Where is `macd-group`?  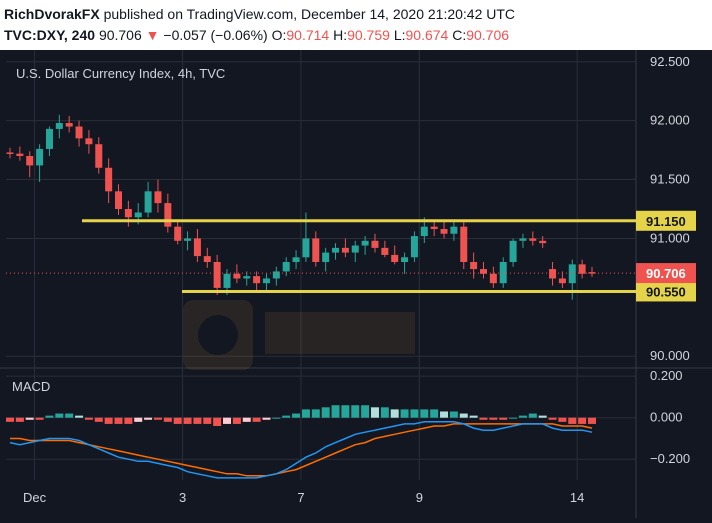
macd-group is located at coordinates (301, 442).